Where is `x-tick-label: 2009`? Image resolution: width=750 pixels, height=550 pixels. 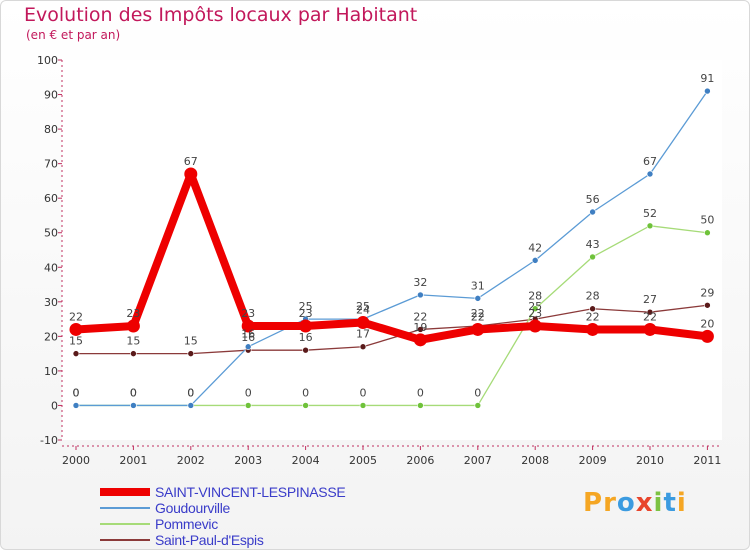
x-tick-label: 2009 is located at coordinates (593, 460).